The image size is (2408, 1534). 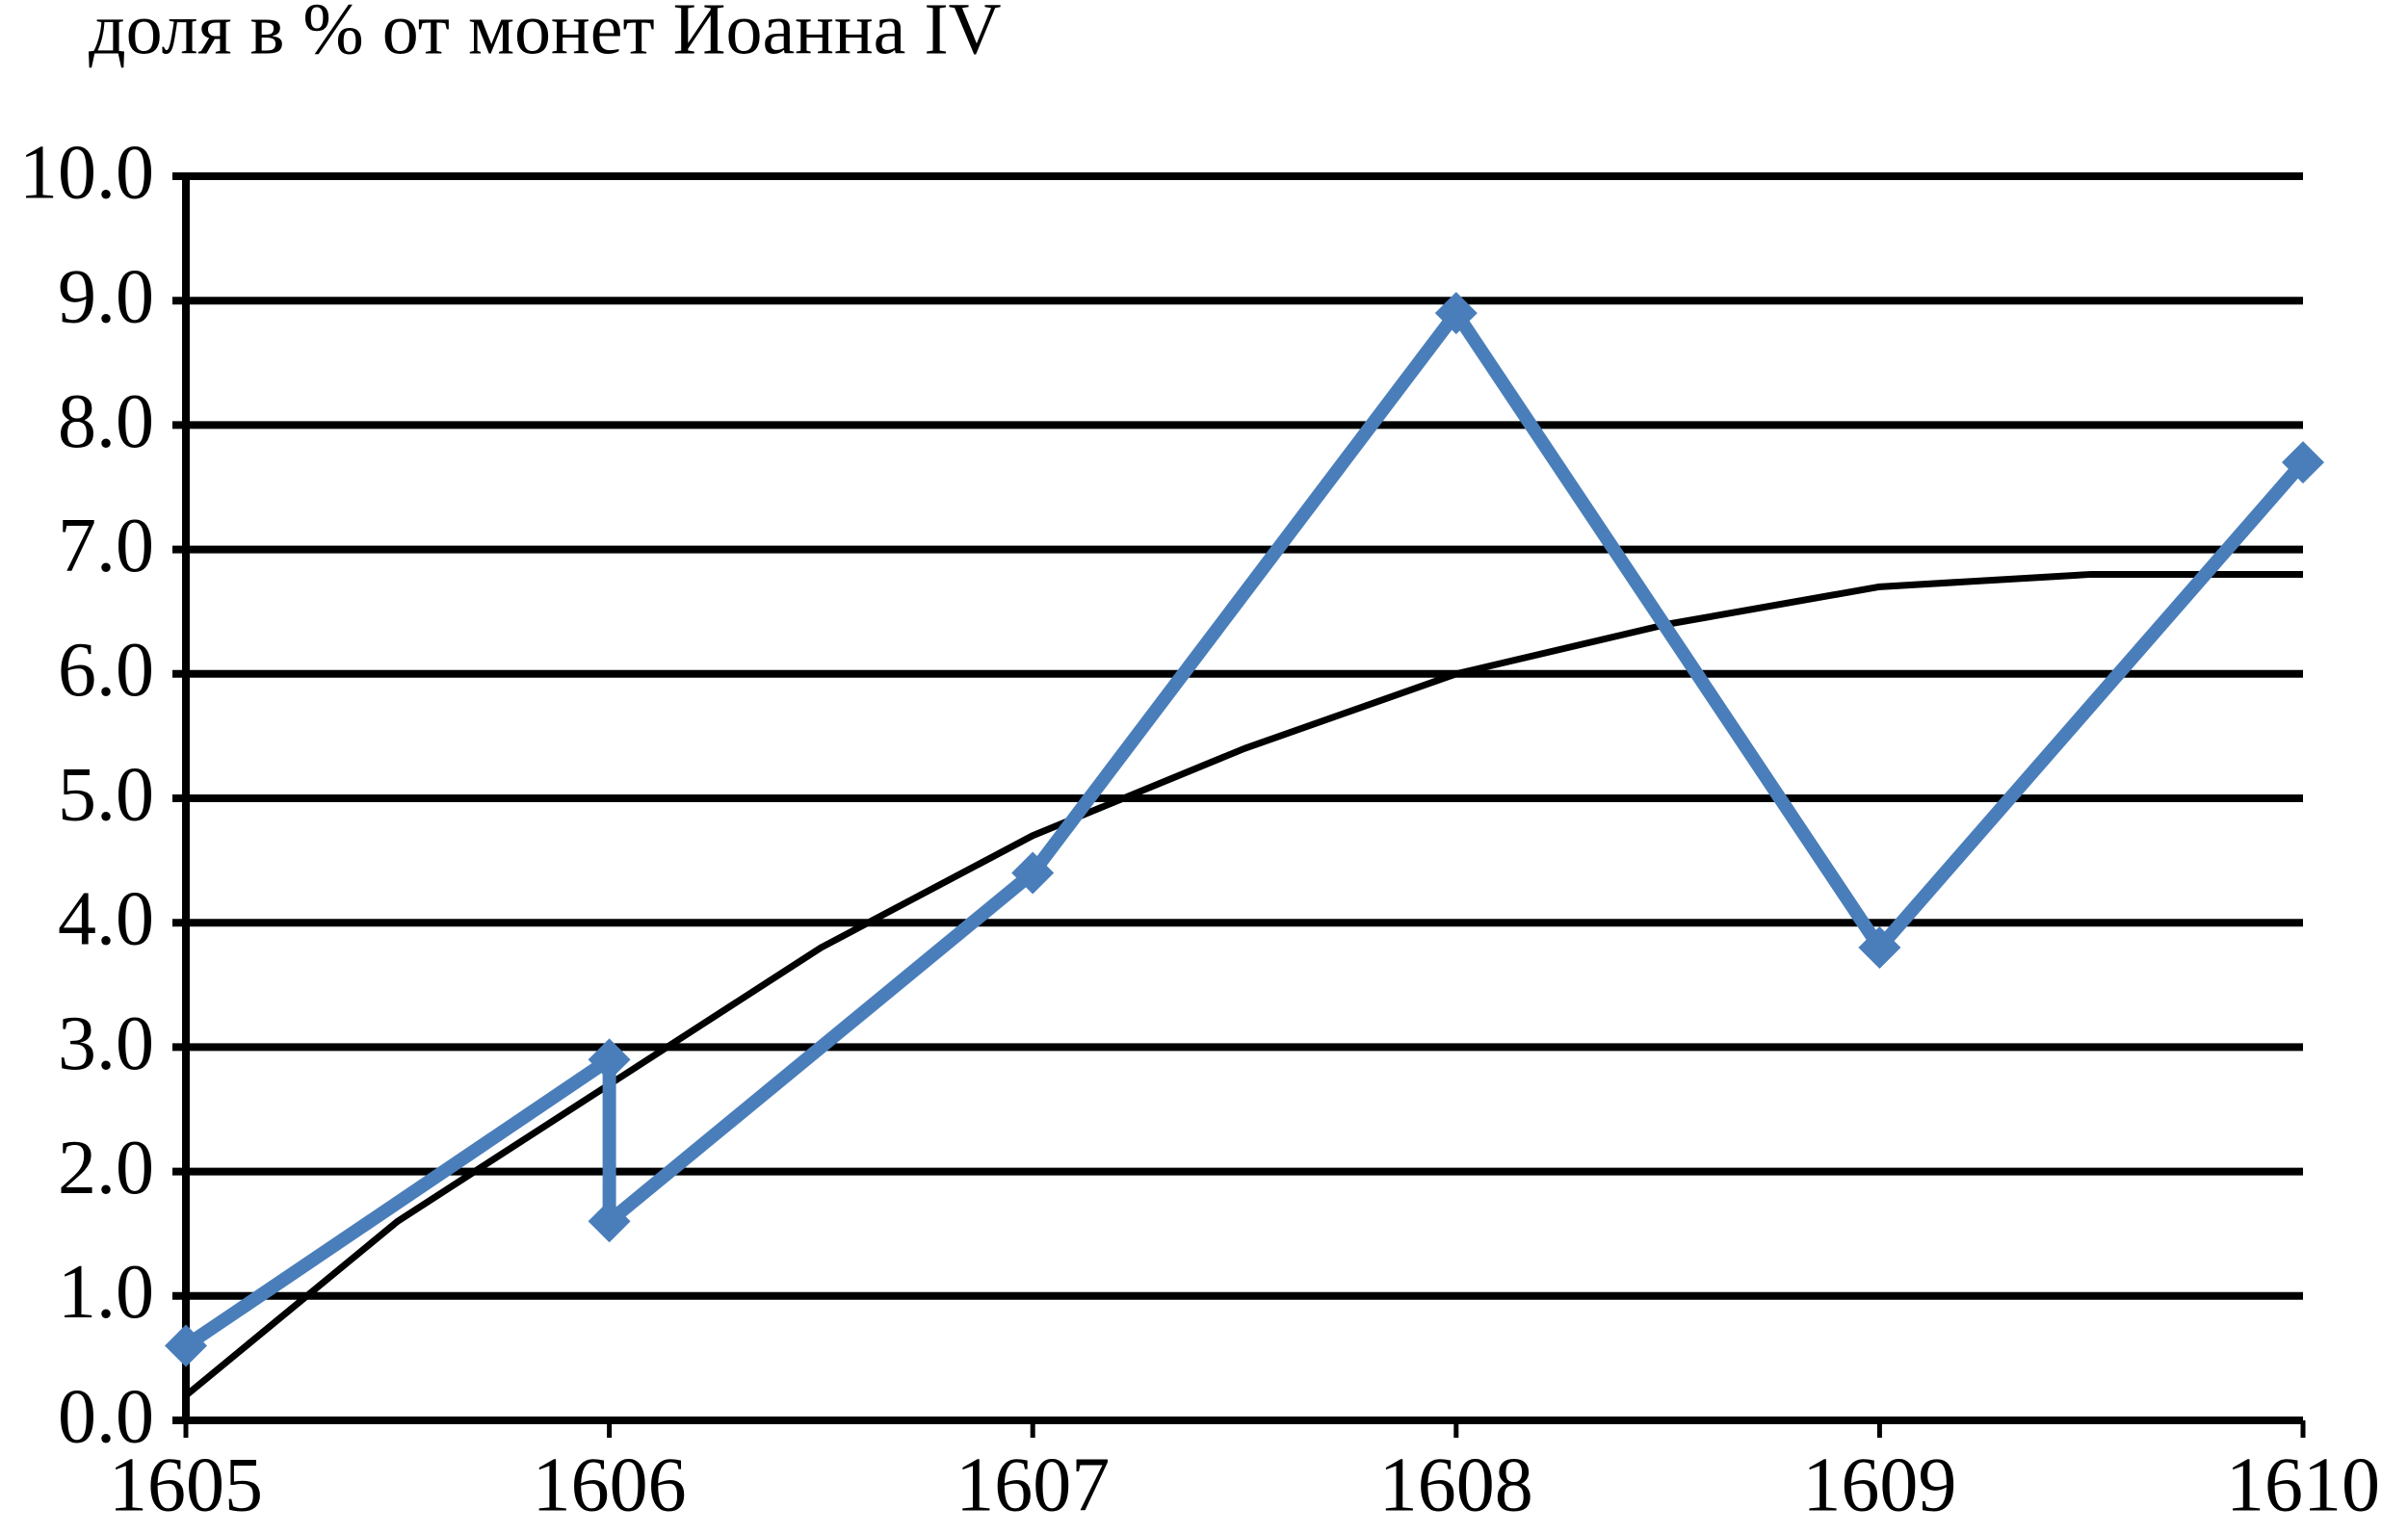 What do you see at coordinates (106, 1416) in the screenshot?
I see `y-tick-label: 0.0` at bounding box center [106, 1416].